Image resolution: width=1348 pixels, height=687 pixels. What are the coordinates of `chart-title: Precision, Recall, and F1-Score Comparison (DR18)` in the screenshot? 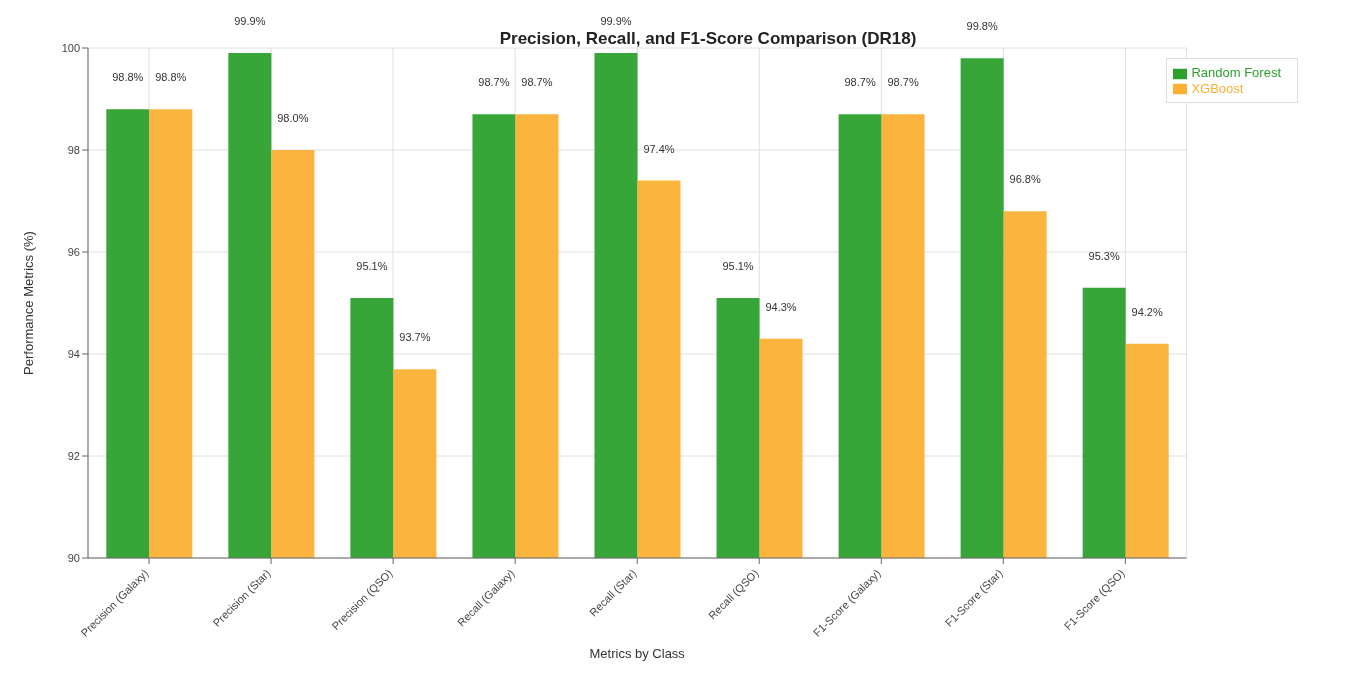 It's located at (708, 38).